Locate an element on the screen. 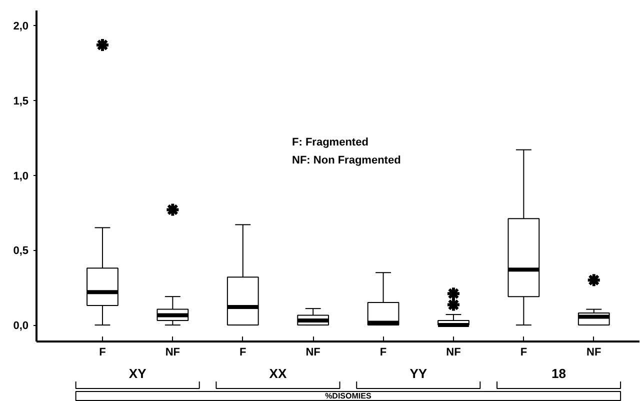  y-tick-label: 1,5 is located at coordinates (21, 101).